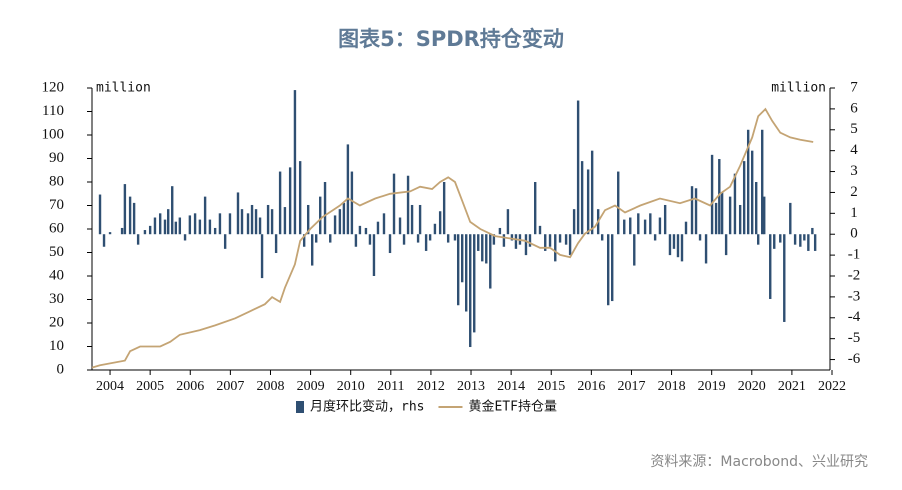  I want to click on y2-tick-label: 3, so click(854, 171).